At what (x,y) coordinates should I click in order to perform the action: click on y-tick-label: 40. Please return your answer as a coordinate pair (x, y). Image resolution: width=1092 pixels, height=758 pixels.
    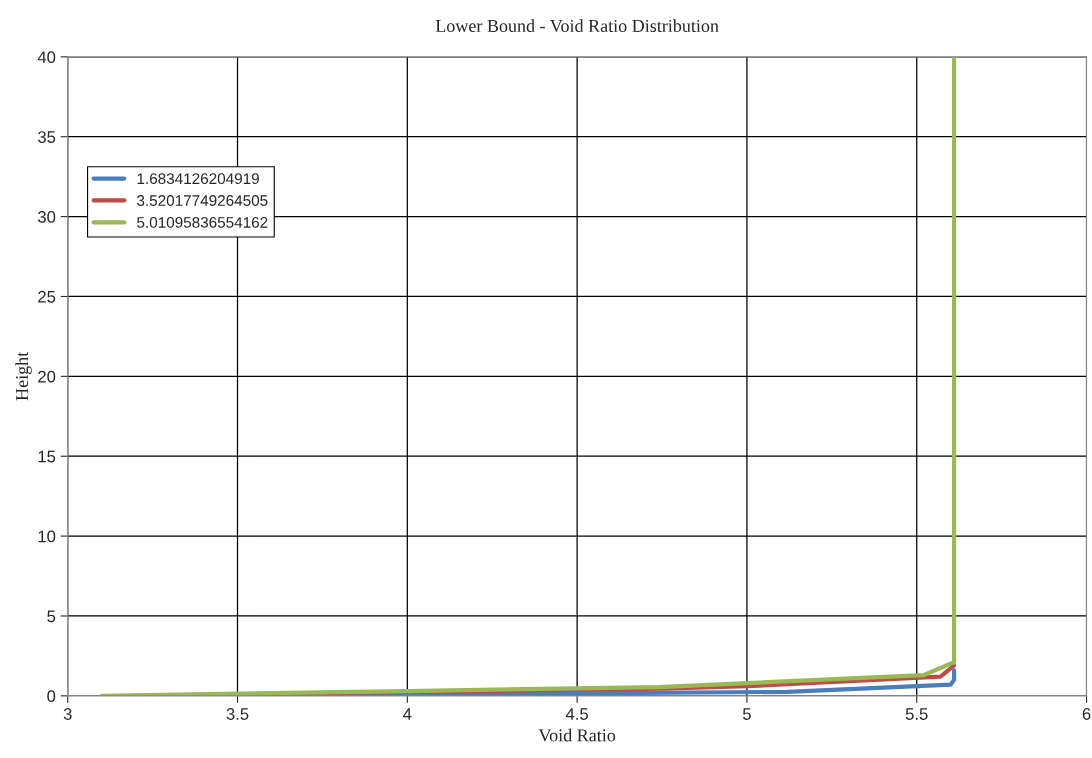
    Looking at the image, I should click on (46, 57).